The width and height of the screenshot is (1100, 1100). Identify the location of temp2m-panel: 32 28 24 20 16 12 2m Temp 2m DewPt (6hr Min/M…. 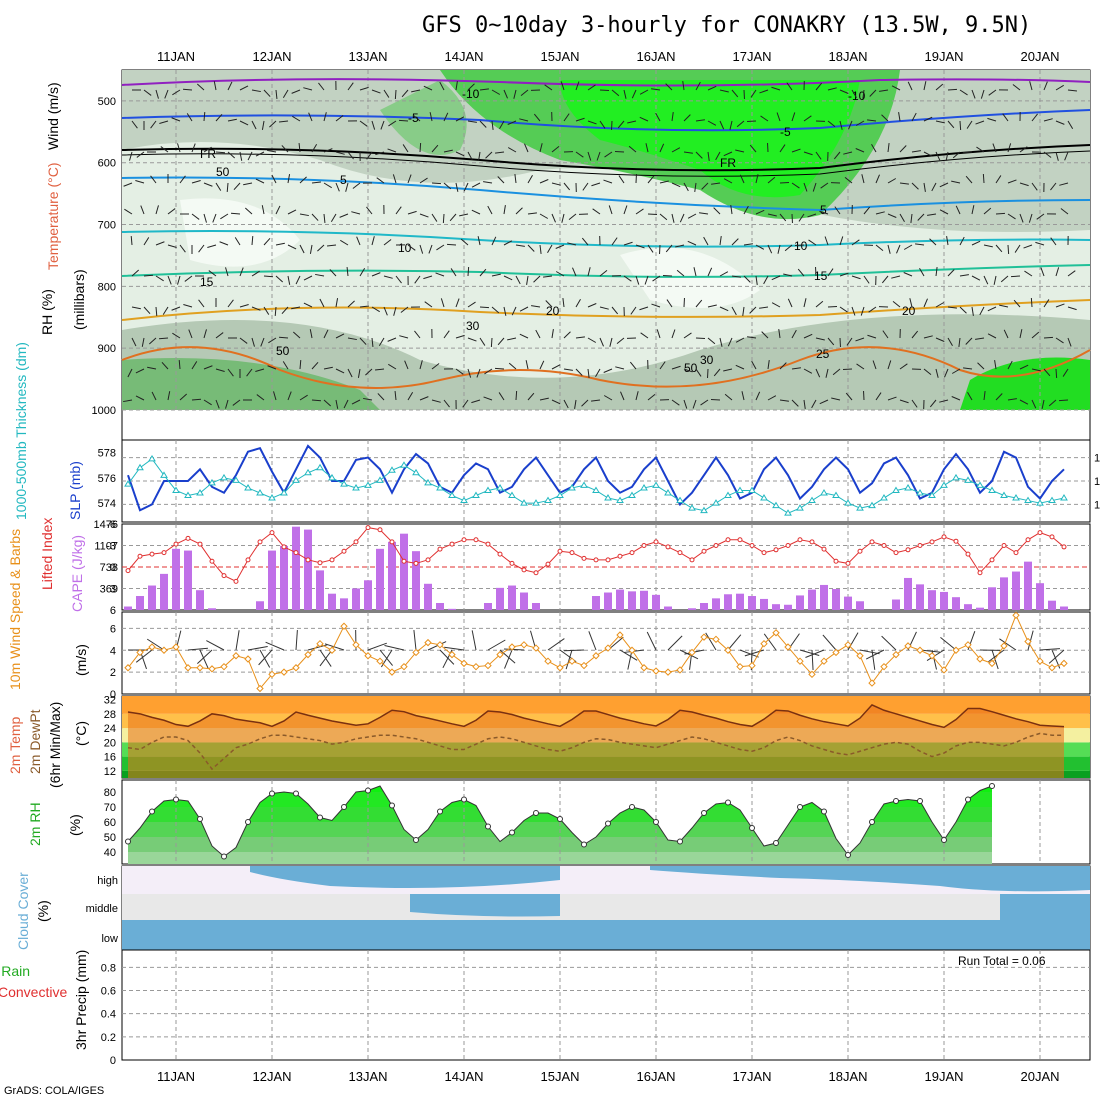
(549, 741).